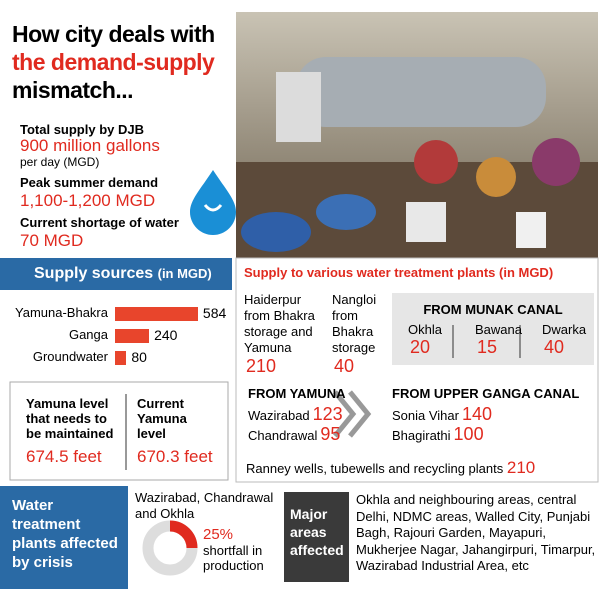 Image resolution: width=600 pixels, height=589 pixels. I want to click on stat-value: 900 million gallons, so click(90, 145).